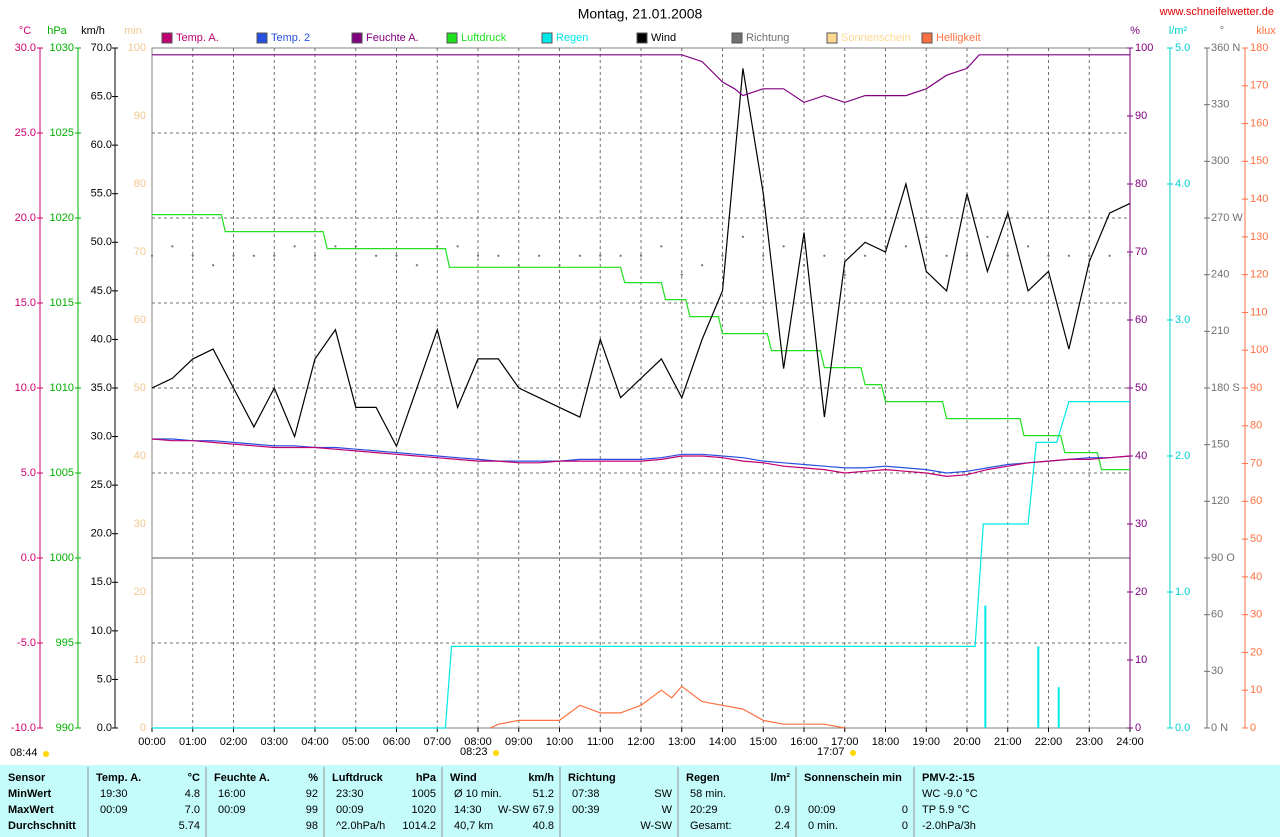 The height and width of the screenshot is (837, 1280). I want to click on y-tick-label: 25.0, so click(101, 485).